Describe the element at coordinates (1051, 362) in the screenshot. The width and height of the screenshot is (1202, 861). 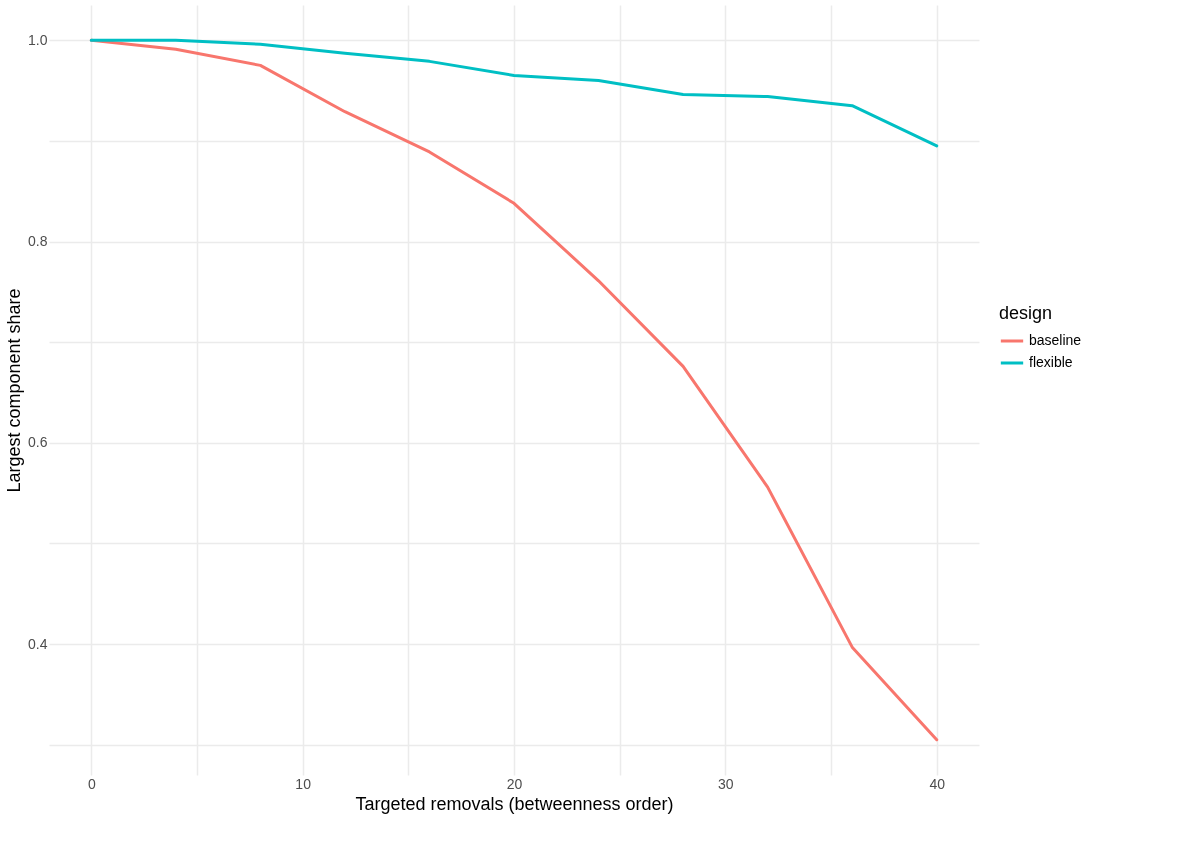
I see `legend-label: flexible` at that location.